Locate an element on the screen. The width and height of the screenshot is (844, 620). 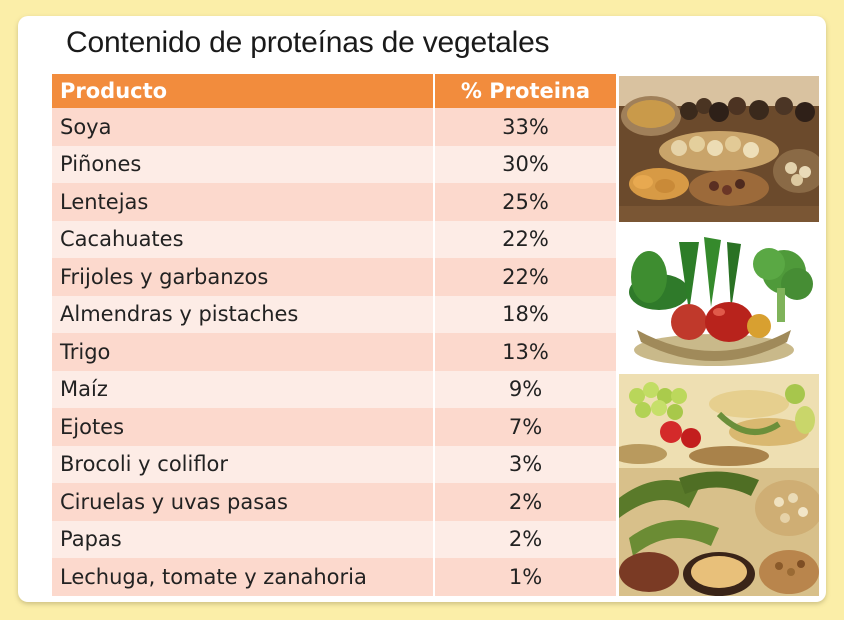
producto-cell: Ciruelas y uvas pasas is located at coordinates (243, 502).